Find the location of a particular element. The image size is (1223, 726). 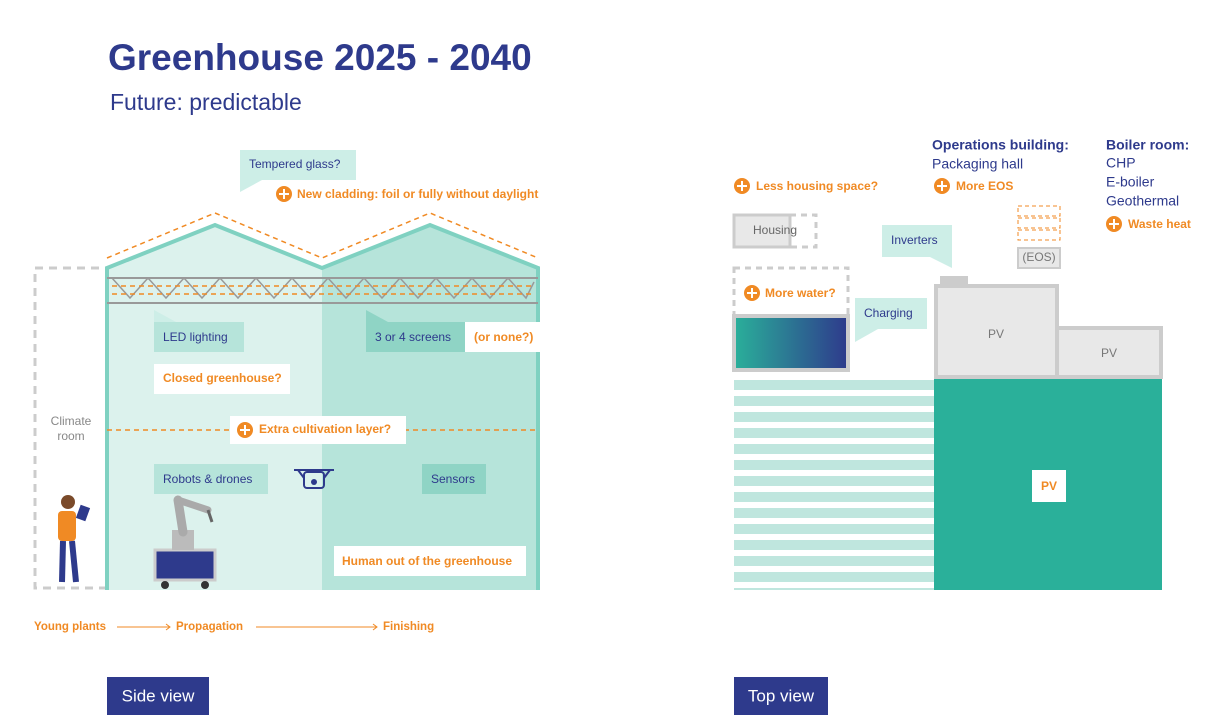

person-icon is located at coordinates (74, 539).